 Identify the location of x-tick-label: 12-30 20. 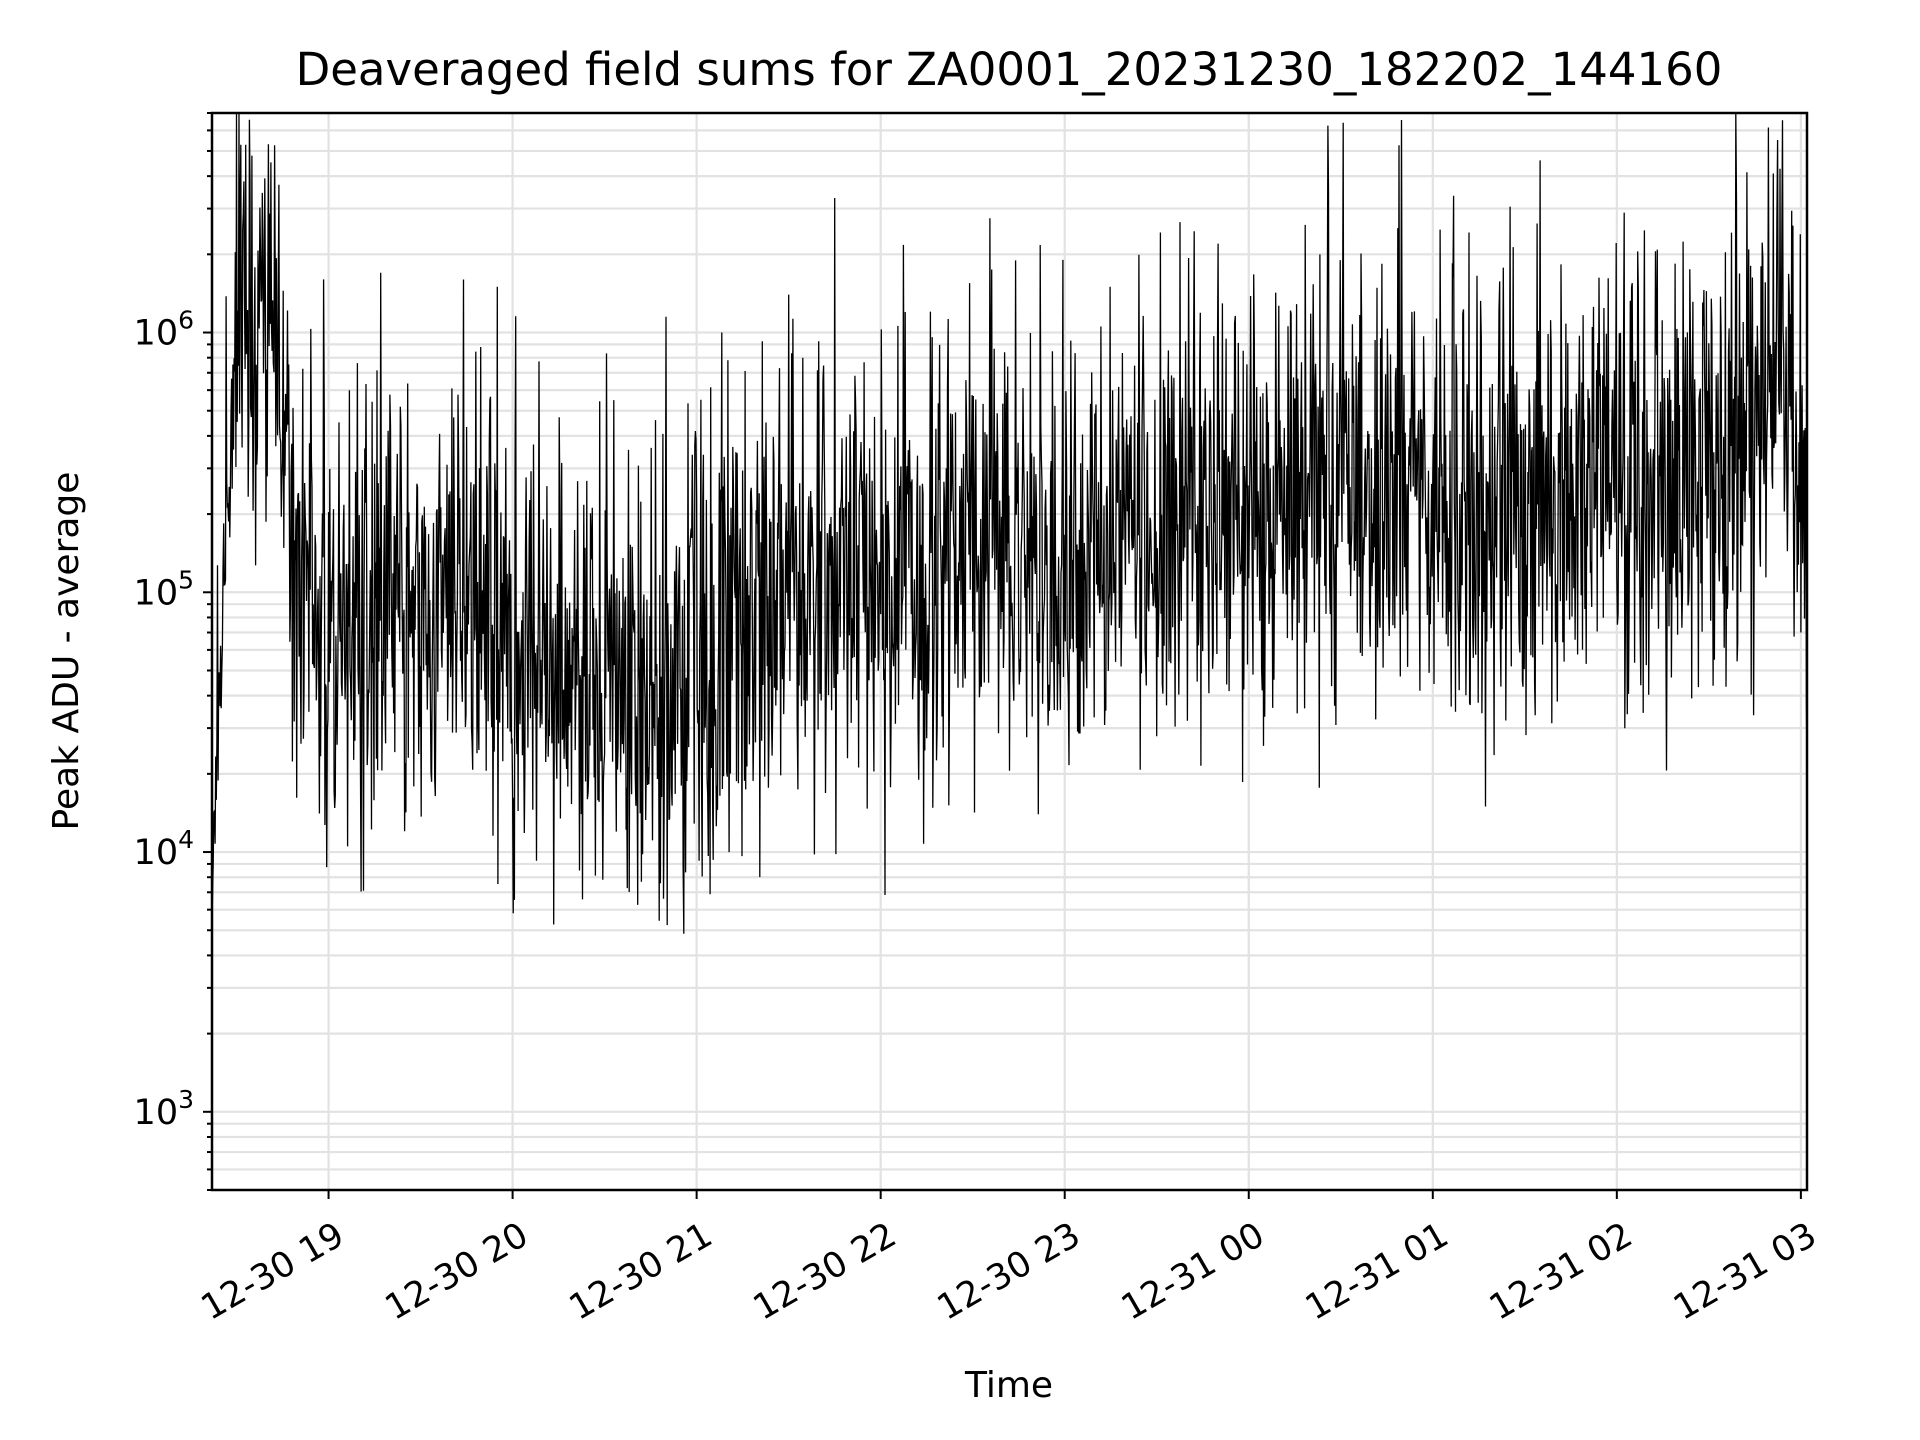
(457, 1271).